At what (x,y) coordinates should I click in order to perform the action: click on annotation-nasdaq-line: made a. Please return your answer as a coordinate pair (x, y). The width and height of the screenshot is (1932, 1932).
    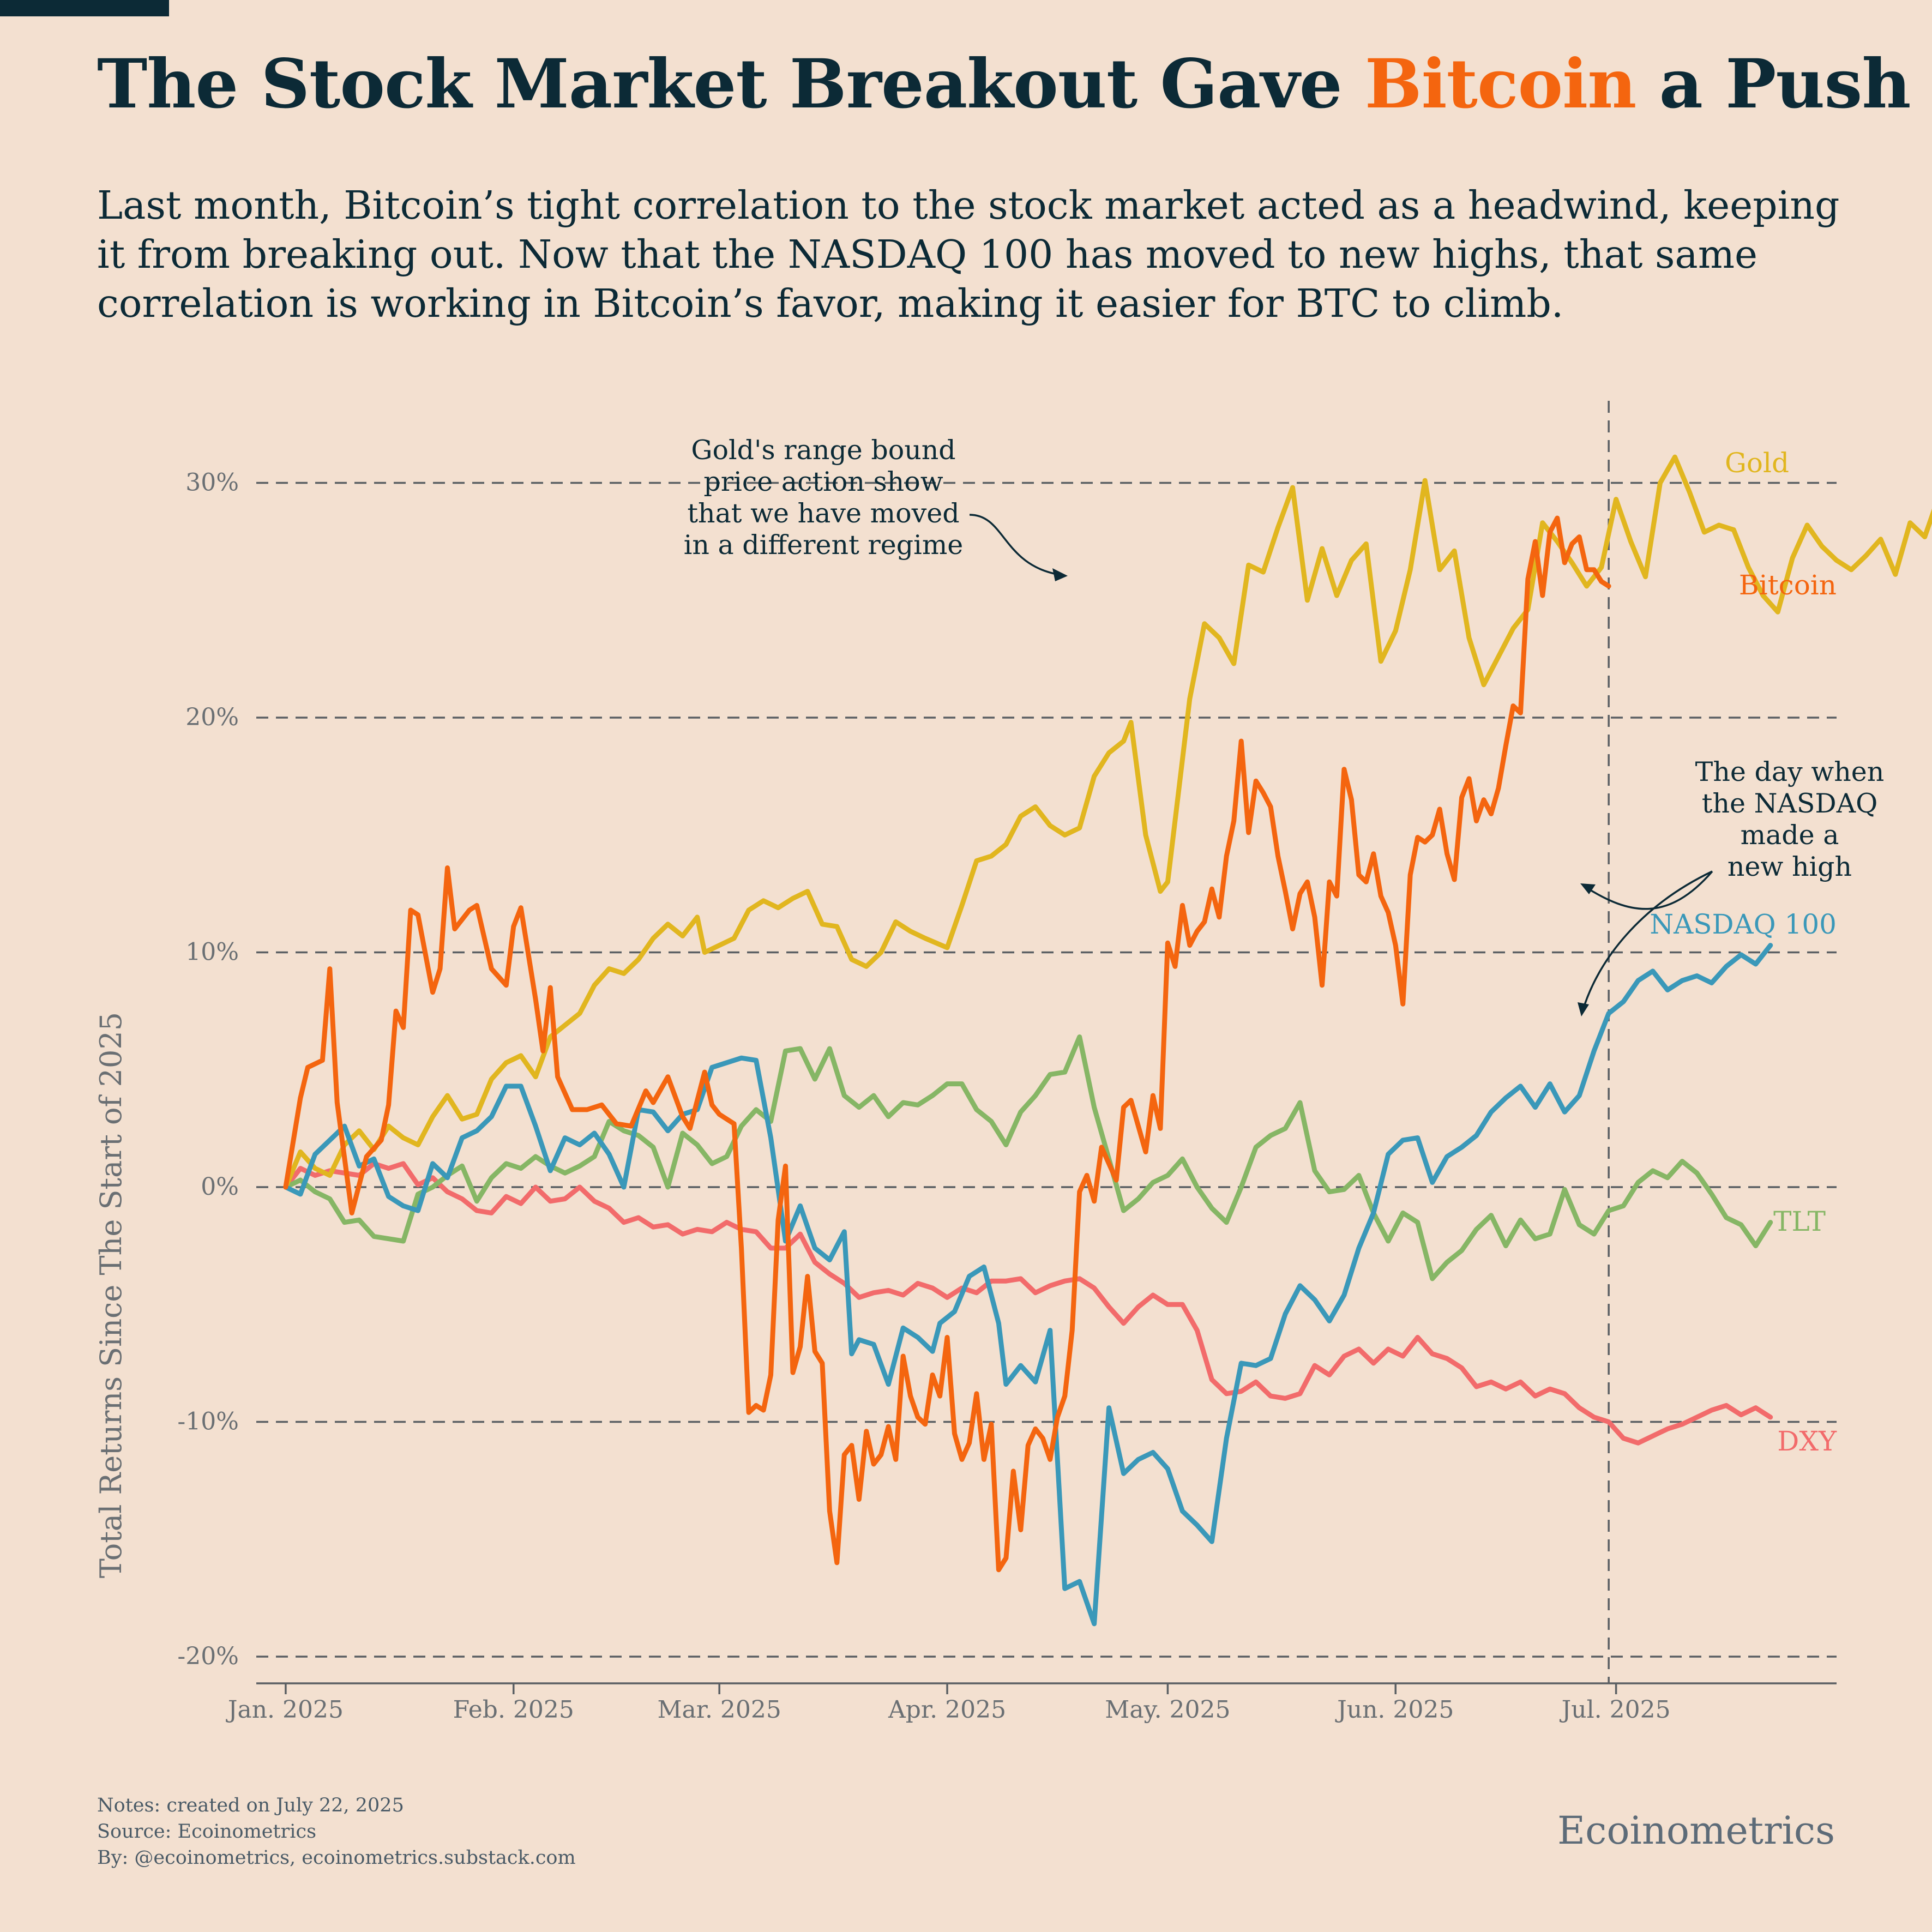
    Looking at the image, I should click on (1790, 835).